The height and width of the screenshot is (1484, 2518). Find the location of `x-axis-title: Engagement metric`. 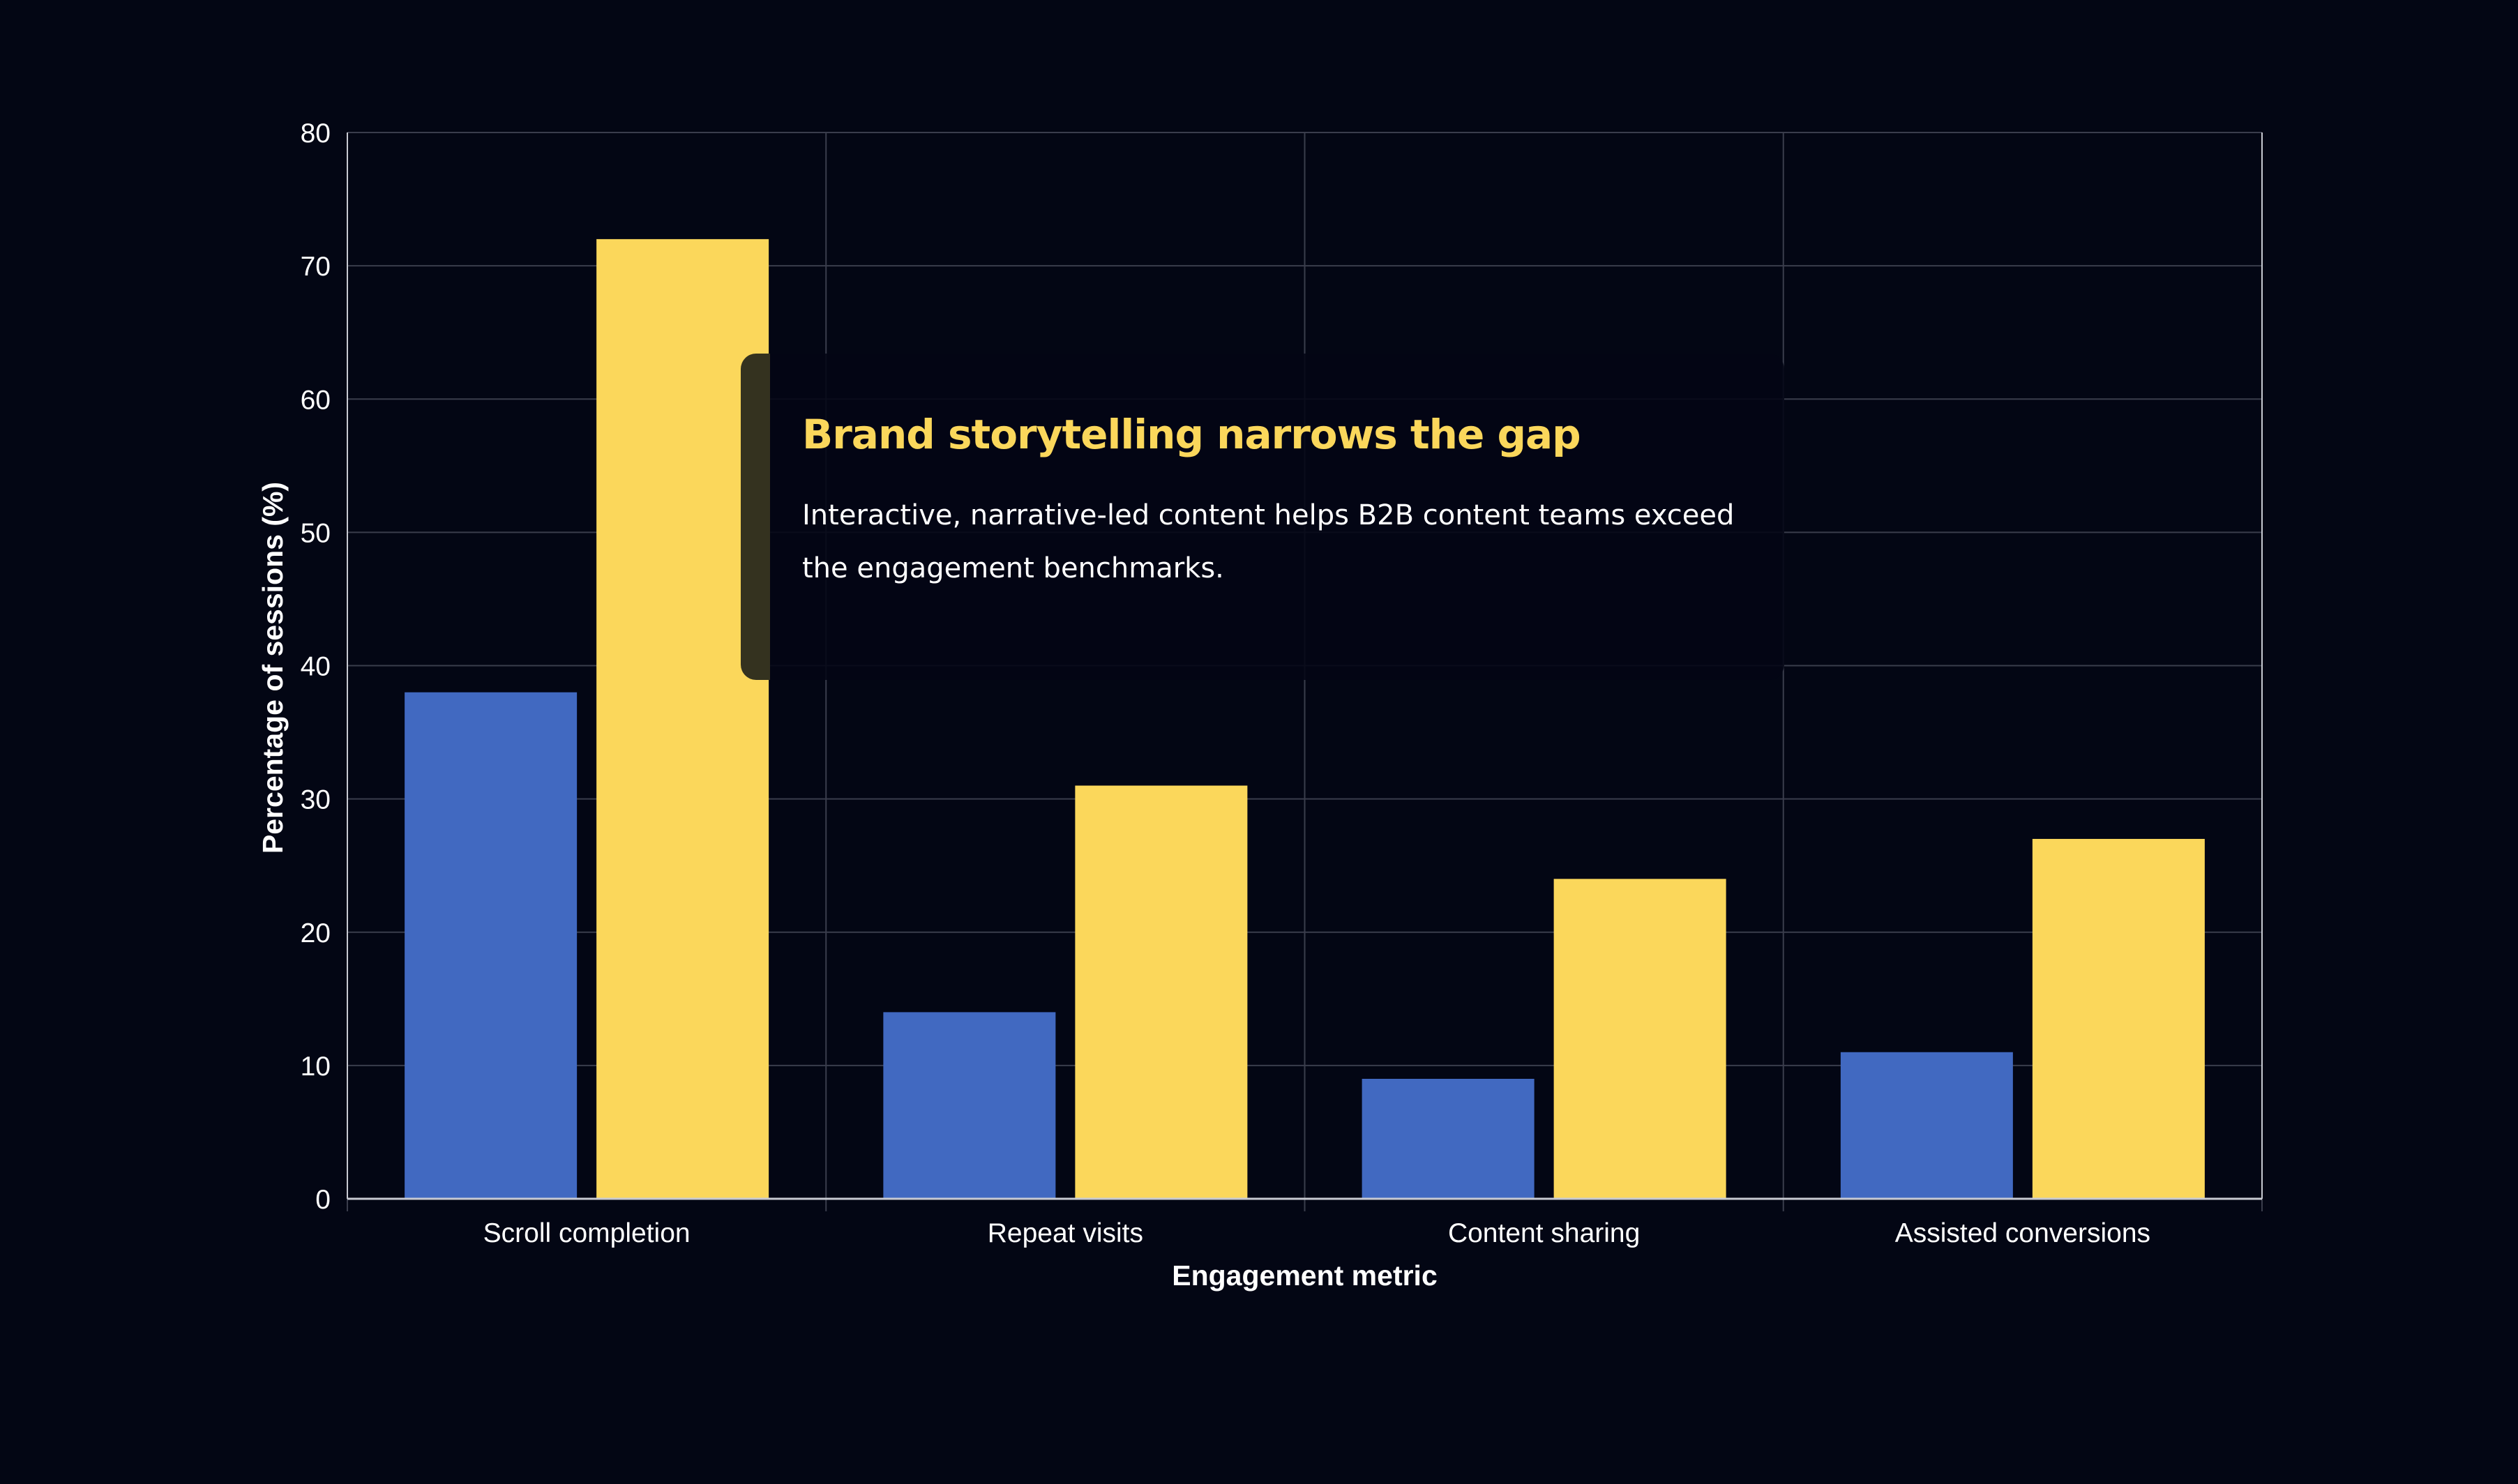

x-axis-title: Engagement metric is located at coordinates (1305, 1275).